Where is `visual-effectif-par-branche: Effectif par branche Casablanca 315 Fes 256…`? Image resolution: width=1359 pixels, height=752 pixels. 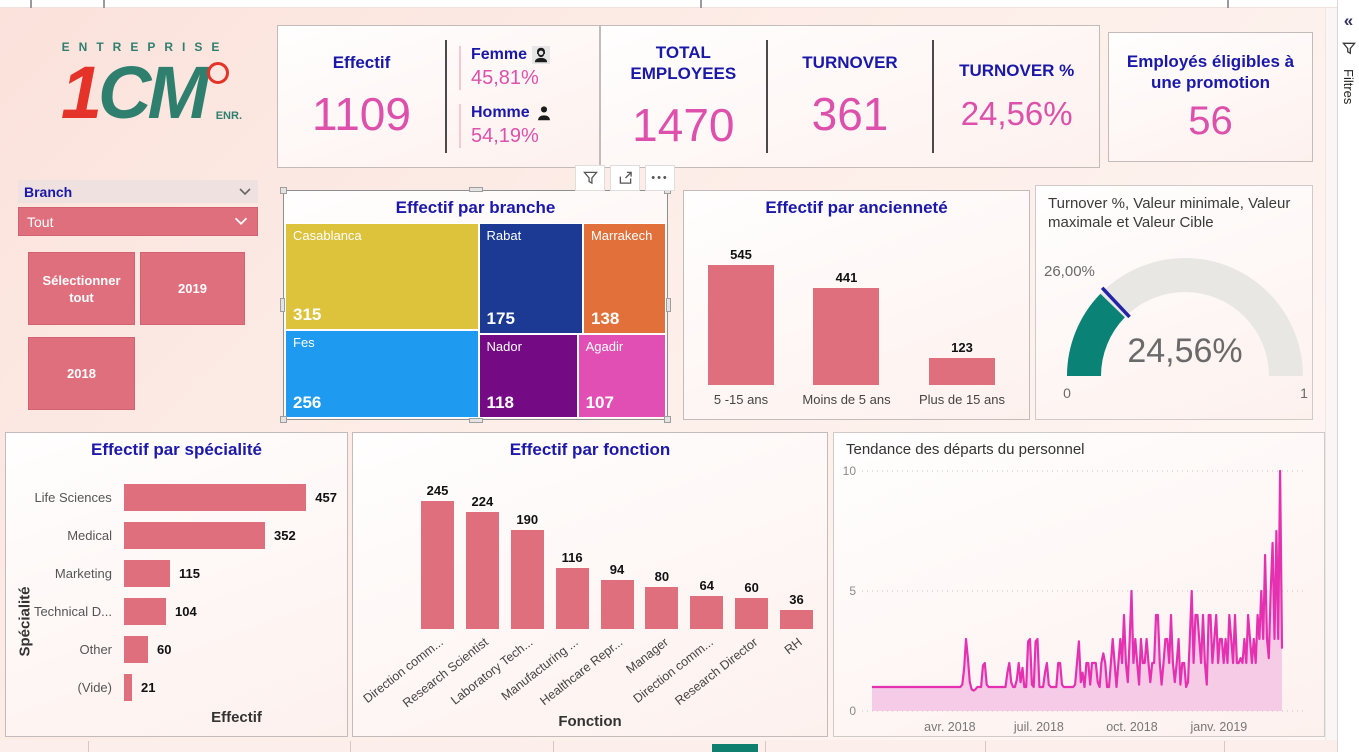 visual-effectif-par-branche: Effectif par branche Casablanca 315 Fes 256… is located at coordinates (475, 305).